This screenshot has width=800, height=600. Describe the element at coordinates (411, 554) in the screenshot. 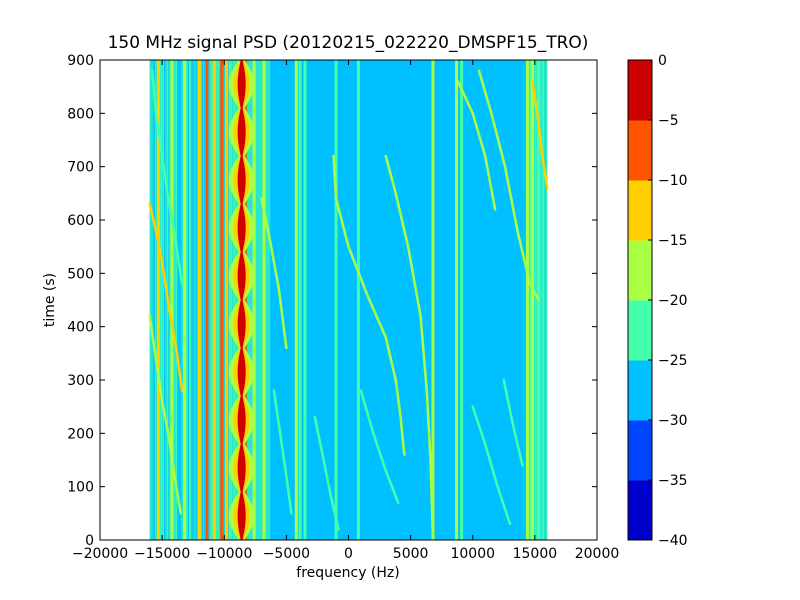

I see `x-tick-label: 5000` at that location.